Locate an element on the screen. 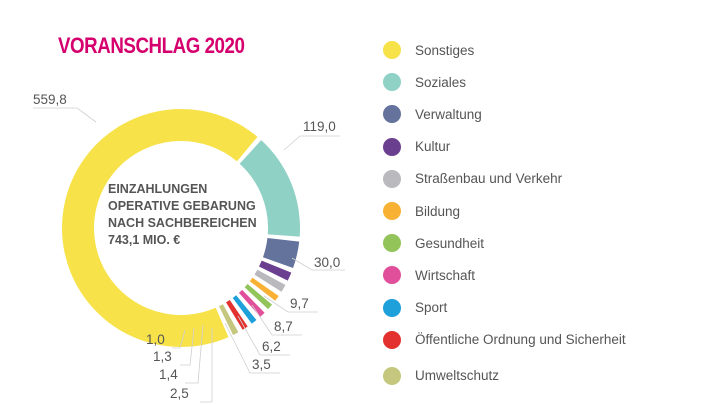 This screenshot has height=405, width=720. legend-item: Kultur is located at coordinates (416, 147).